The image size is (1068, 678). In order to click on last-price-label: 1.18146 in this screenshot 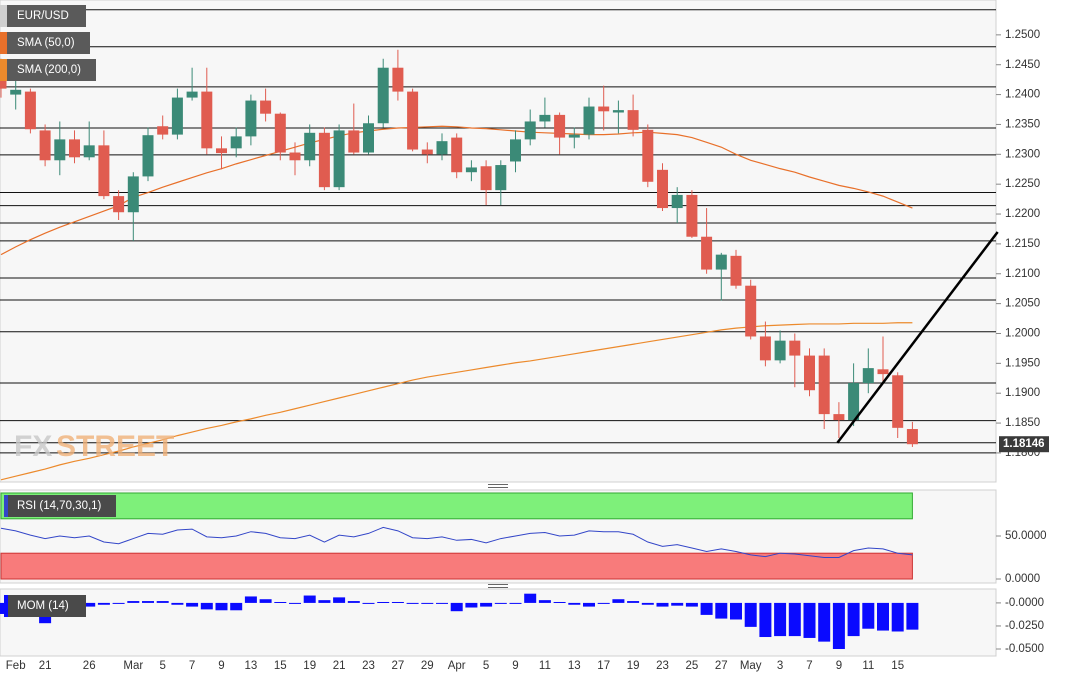, I will do `click(1024, 444)`.